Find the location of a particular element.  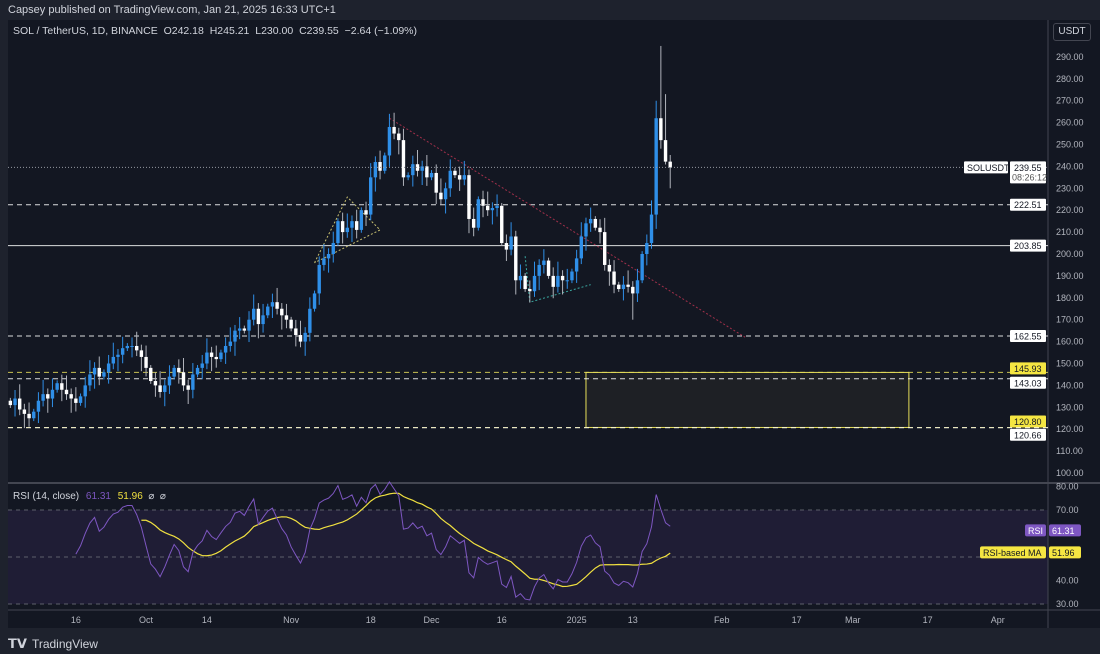

time-axis-label: 13 is located at coordinates (633, 620).